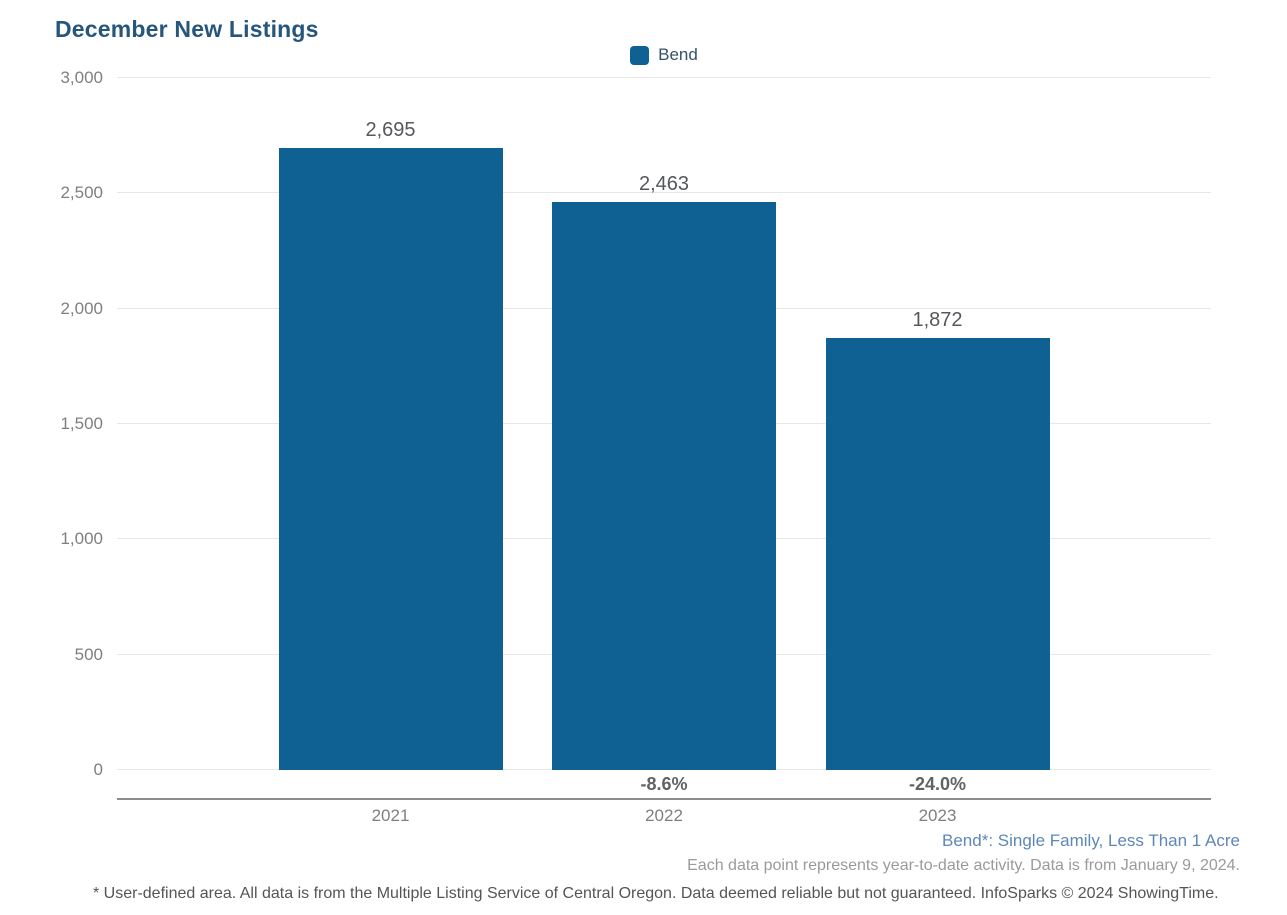  I want to click on bar-group-2021: 2,695, so click(390, 424).